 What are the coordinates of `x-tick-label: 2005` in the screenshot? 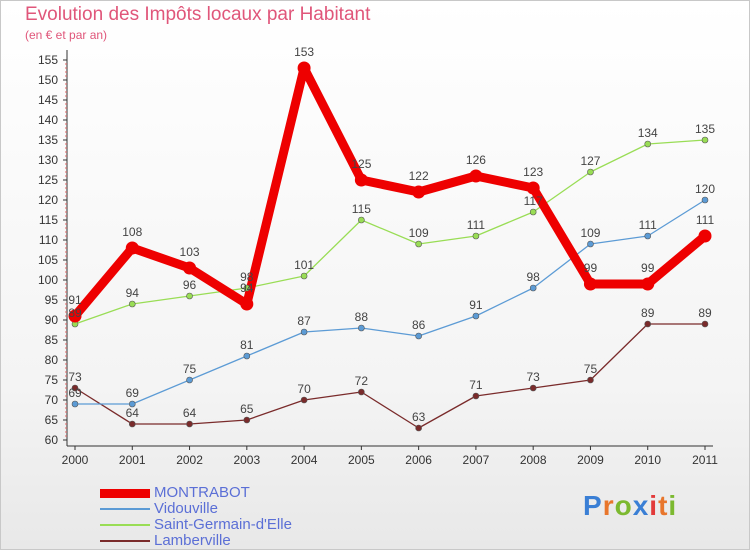 It's located at (361, 460).